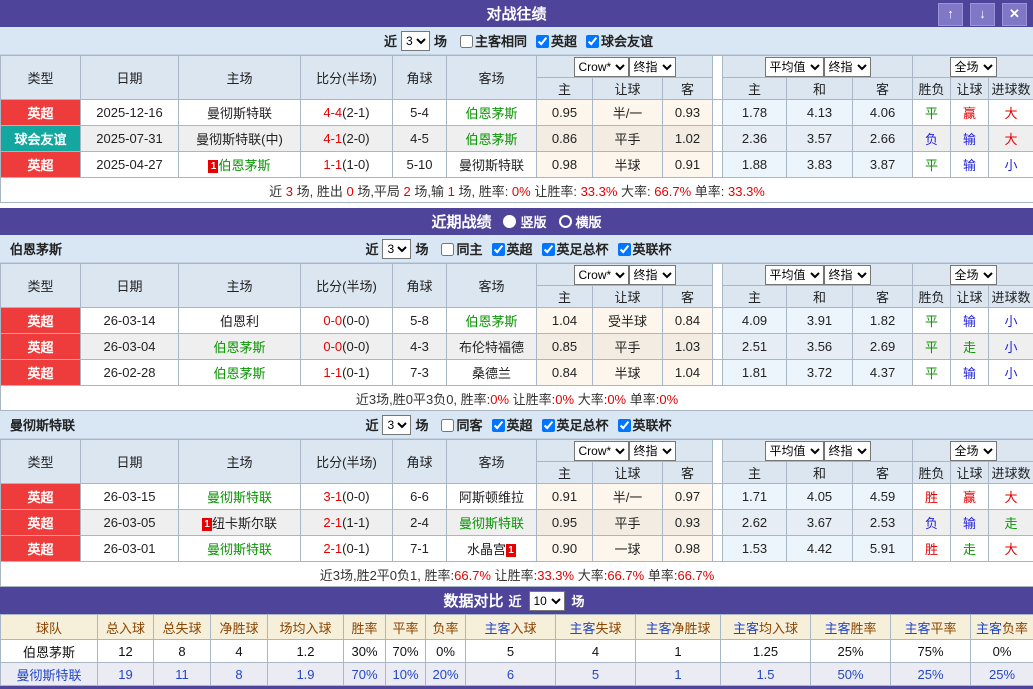 Image resolution: width=1033 pixels, height=689 pixels. What do you see at coordinates (420, 165) in the screenshot?
I see `corner-cell: 5-10` at bounding box center [420, 165].